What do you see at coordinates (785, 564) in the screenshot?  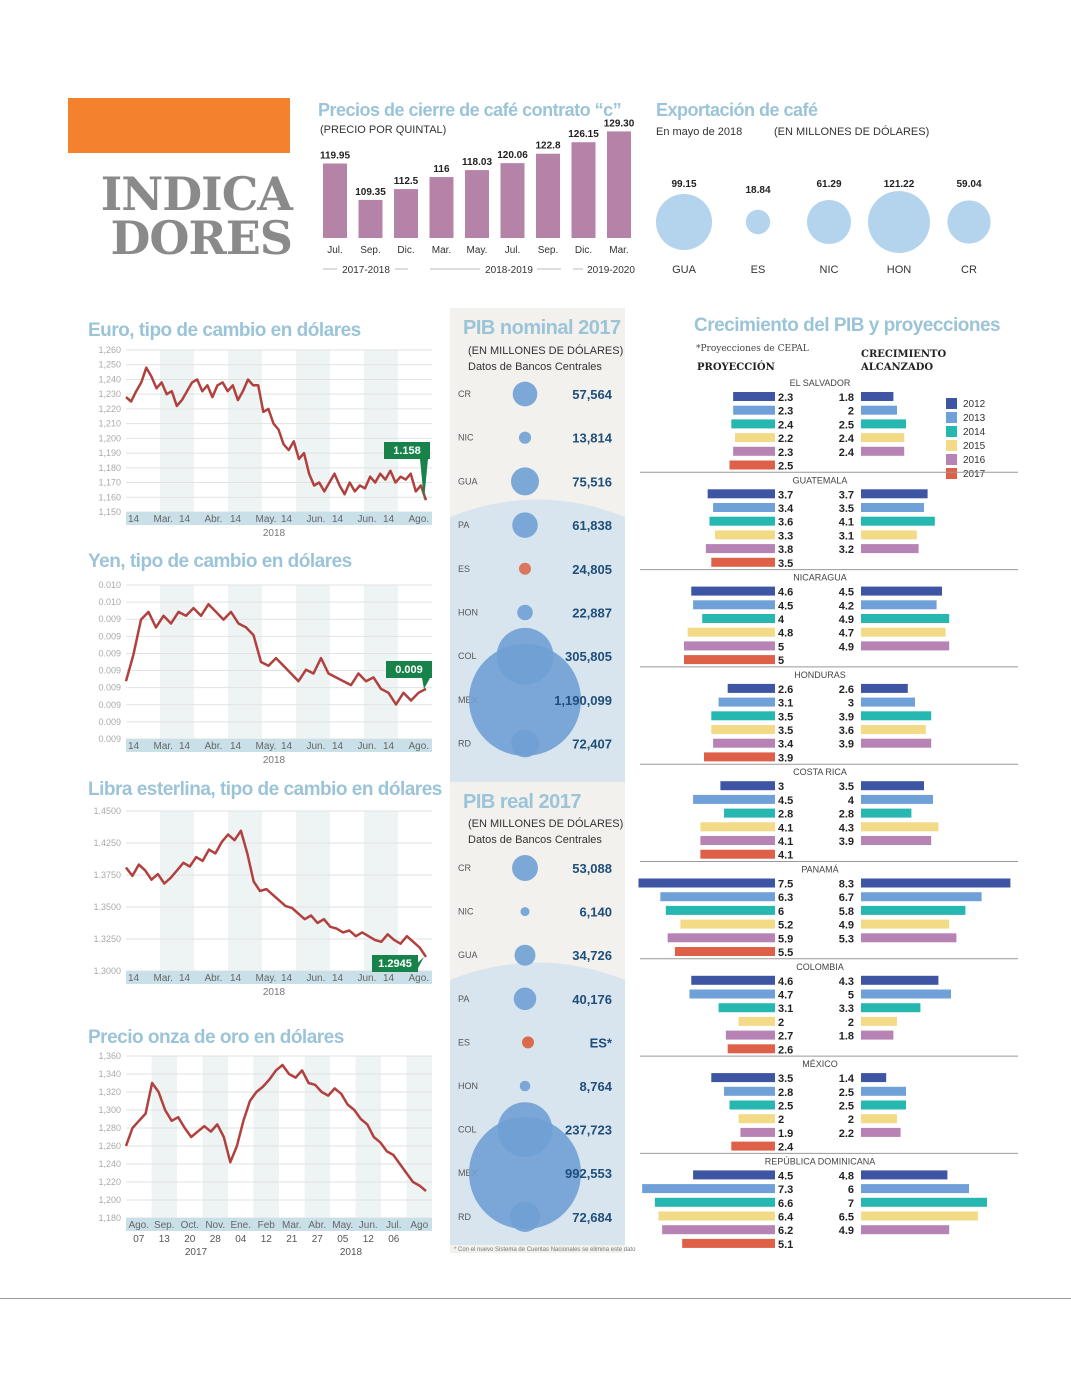 I see `projection-value: 3.5` at bounding box center [785, 564].